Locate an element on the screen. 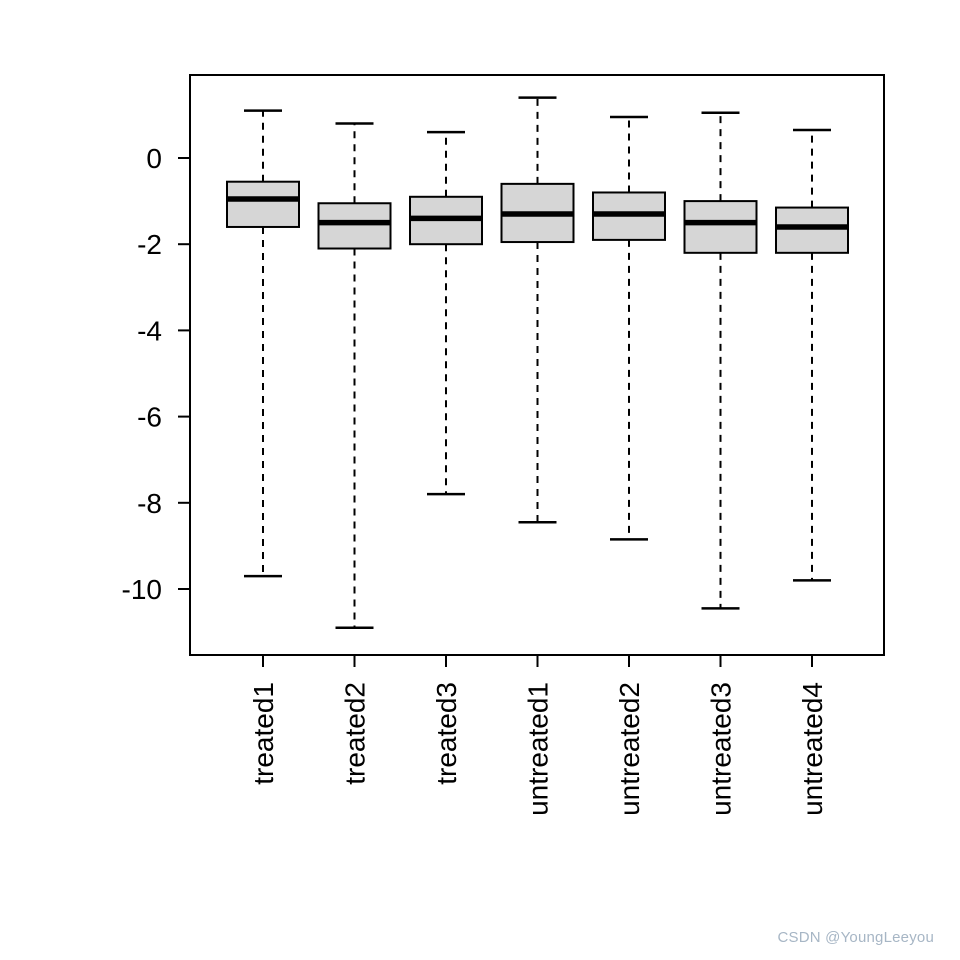 This screenshot has height=960, width=960. x-tick-label: treated2 is located at coordinates (355, 733).